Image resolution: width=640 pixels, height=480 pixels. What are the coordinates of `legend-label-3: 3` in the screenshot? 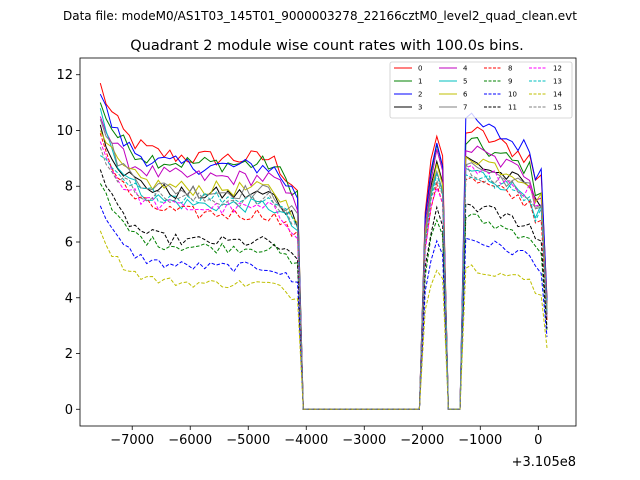 It's located at (420, 108).